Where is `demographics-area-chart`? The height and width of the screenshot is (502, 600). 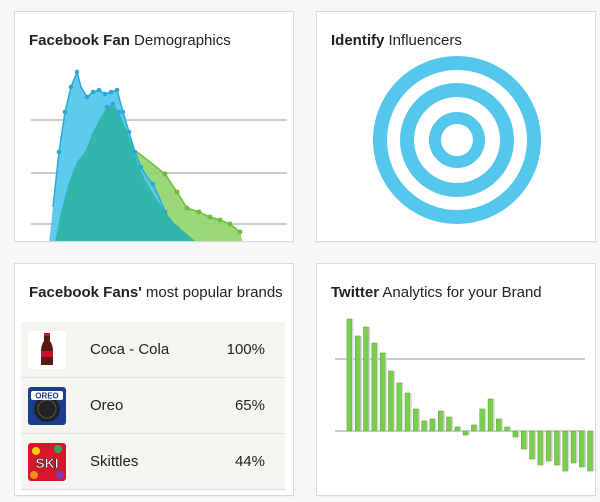
demographics-area-chart is located at coordinates (159, 155).